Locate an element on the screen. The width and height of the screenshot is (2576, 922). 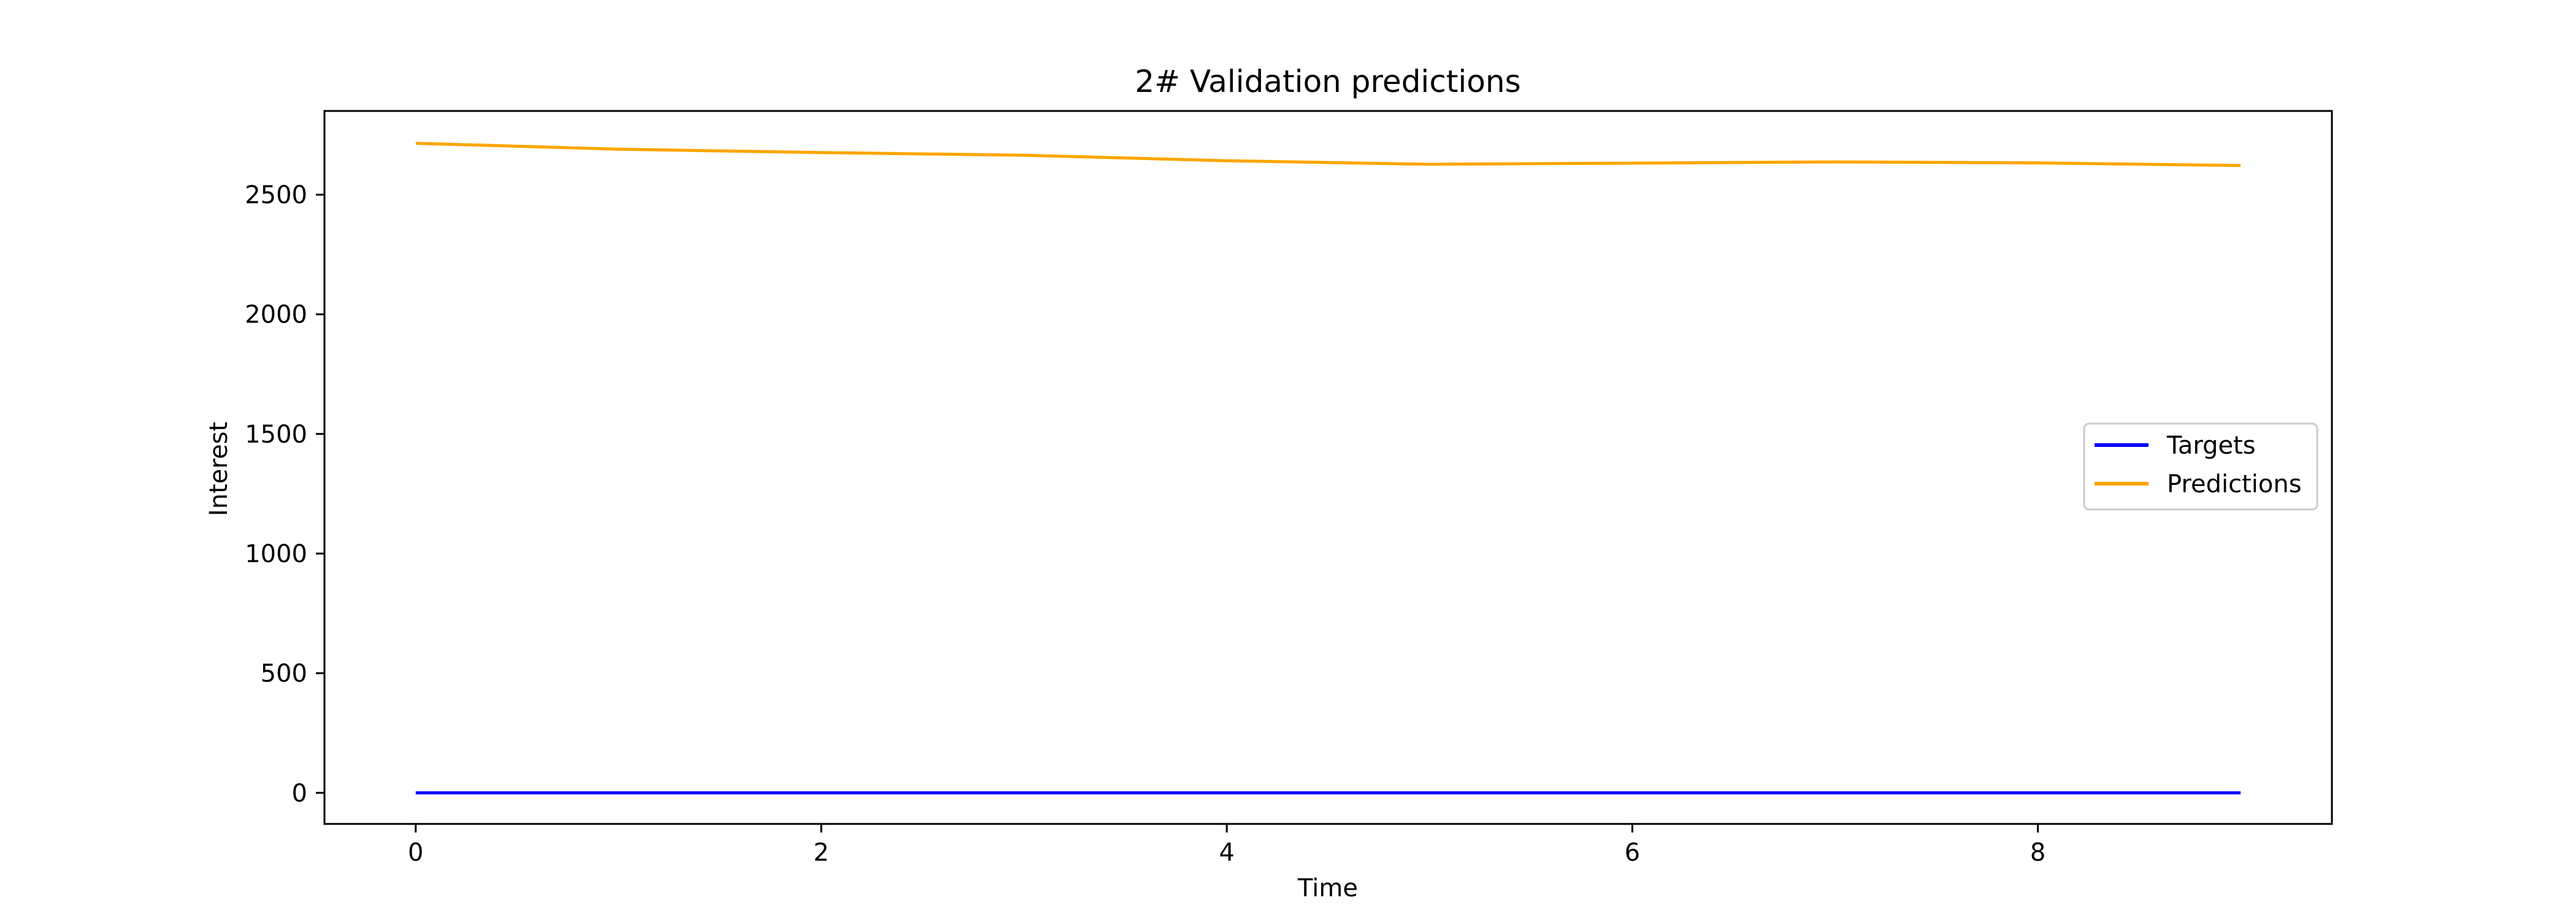
legend-label-targets: Targets is located at coordinates (2211, 446).